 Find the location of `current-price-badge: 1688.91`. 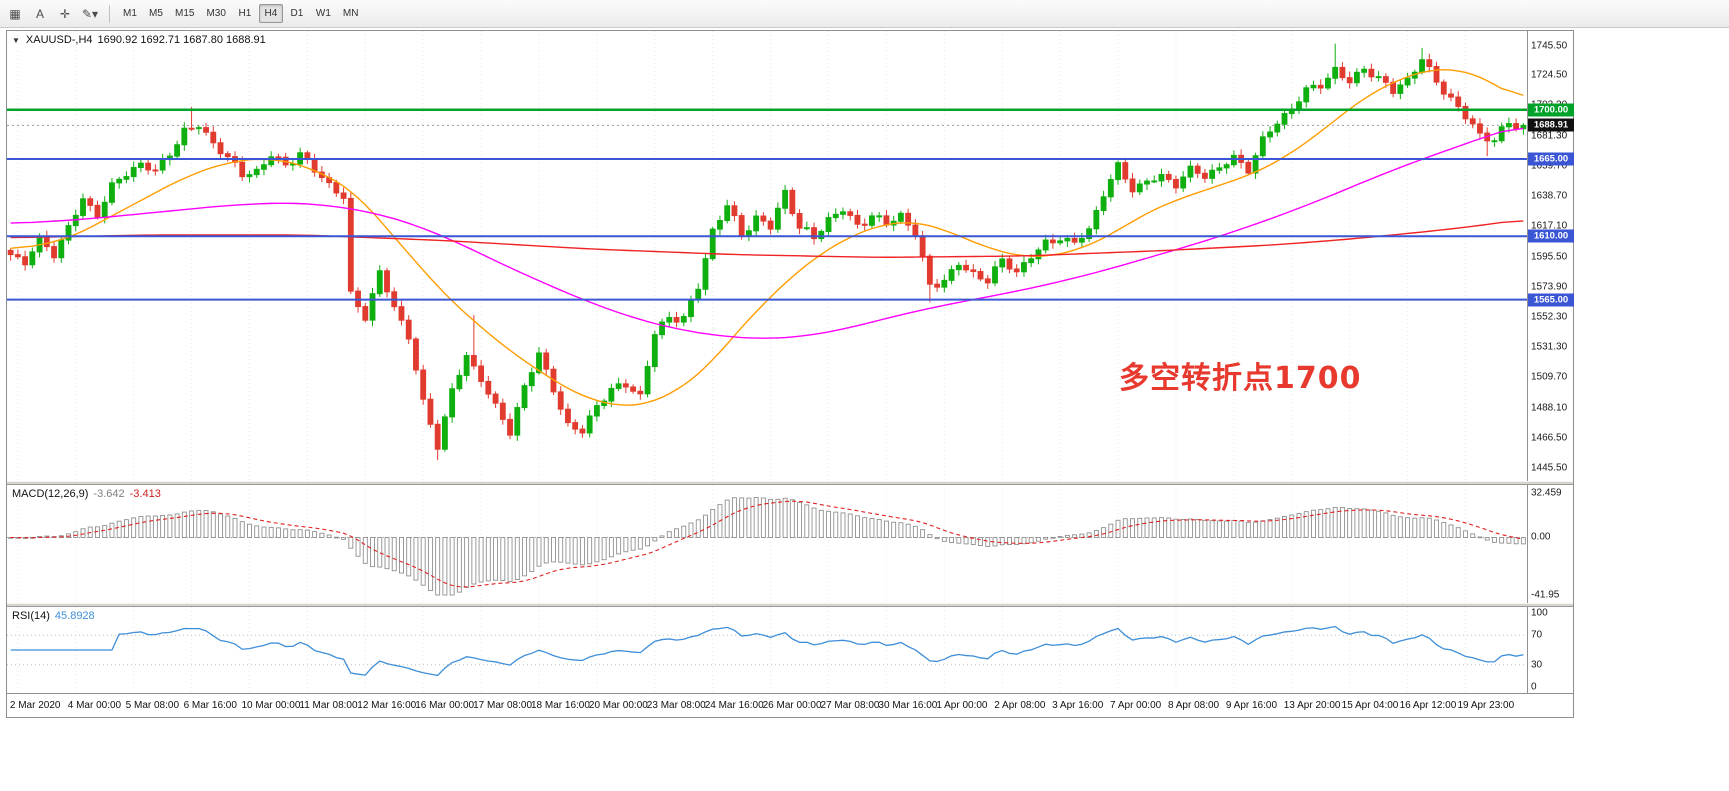

current-price-badge: 1688.91 is located at coordinates (1551, 125).